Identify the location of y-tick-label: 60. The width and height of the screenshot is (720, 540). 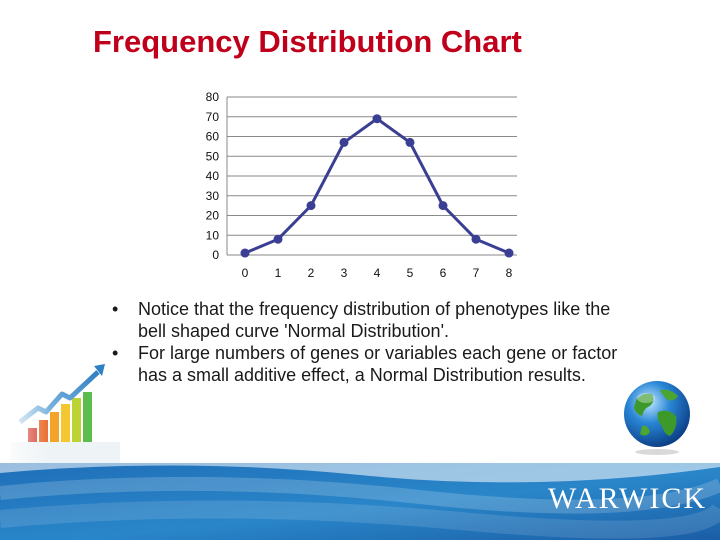
(213, 137).